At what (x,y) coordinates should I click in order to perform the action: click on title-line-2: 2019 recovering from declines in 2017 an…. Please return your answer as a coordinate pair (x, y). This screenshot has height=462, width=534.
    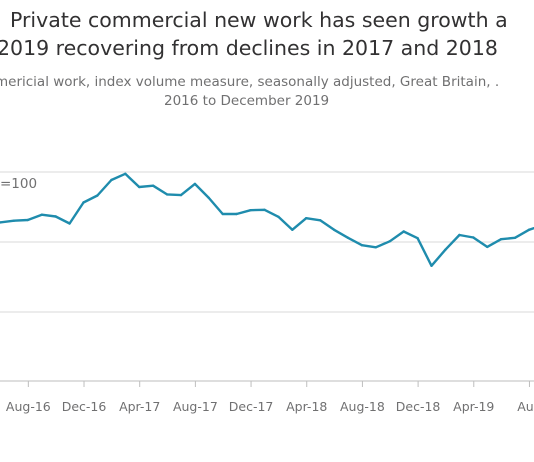
    Looking at the image, I should click on (249, 48).